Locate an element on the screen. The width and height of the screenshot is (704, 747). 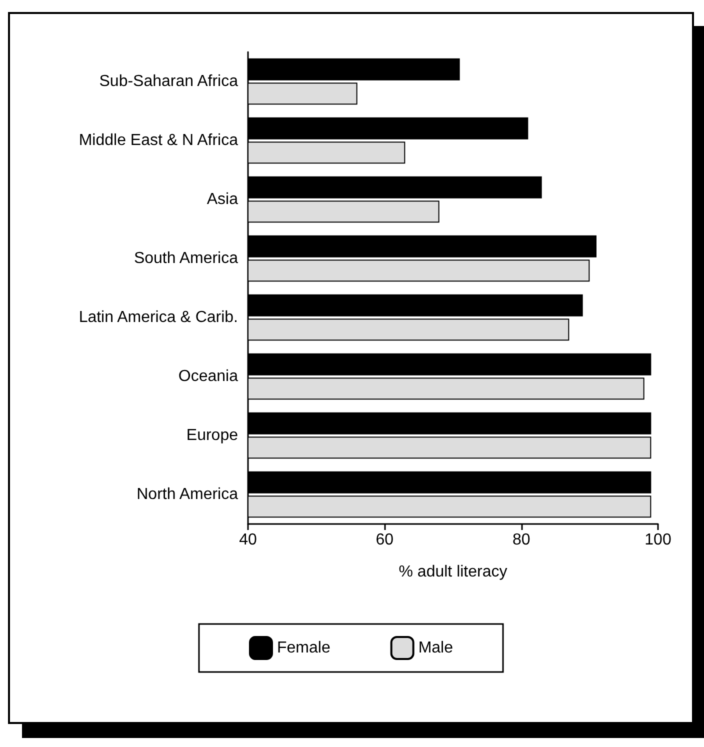
y-tick-label: Europe is located at coordinates (212, 435).